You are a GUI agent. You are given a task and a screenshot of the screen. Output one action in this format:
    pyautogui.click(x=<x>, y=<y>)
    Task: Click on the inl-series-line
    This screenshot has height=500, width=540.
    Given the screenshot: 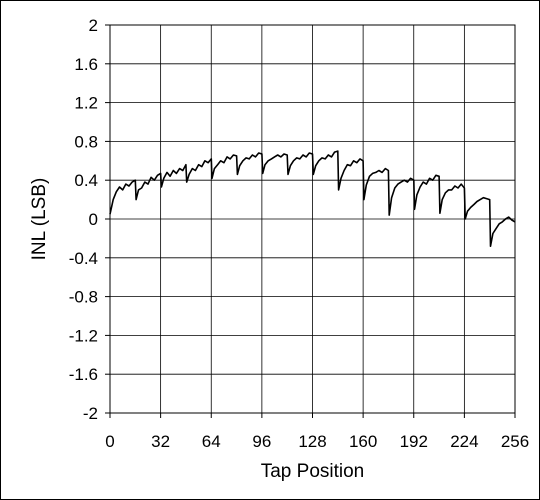 What is the action you would take?
    pyautogui.click(x=312, y=198)
    